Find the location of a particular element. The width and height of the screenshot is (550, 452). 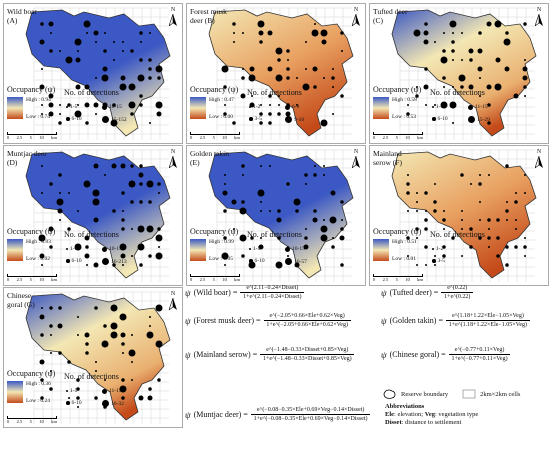

detection-bin: 6-8 is located at coordinates (292, 107).